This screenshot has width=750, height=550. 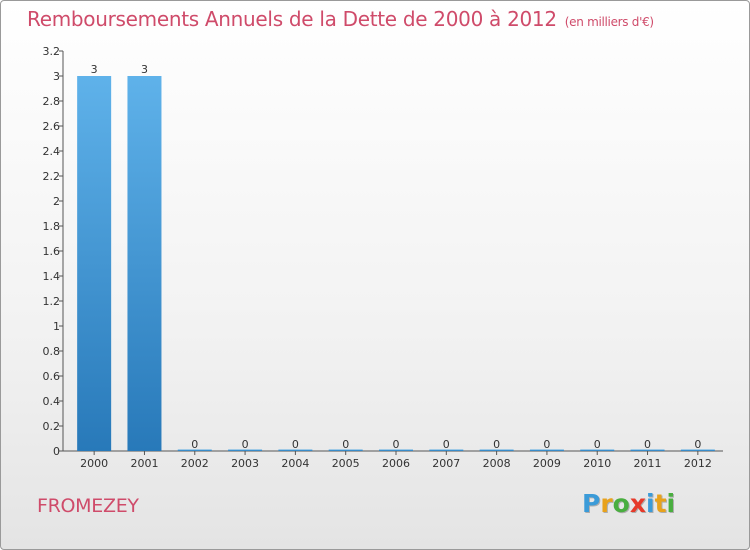 What do you see at coordinates (496, 450) in the screenshot?
I see `bar-2008` at bounding box center [496, 450].